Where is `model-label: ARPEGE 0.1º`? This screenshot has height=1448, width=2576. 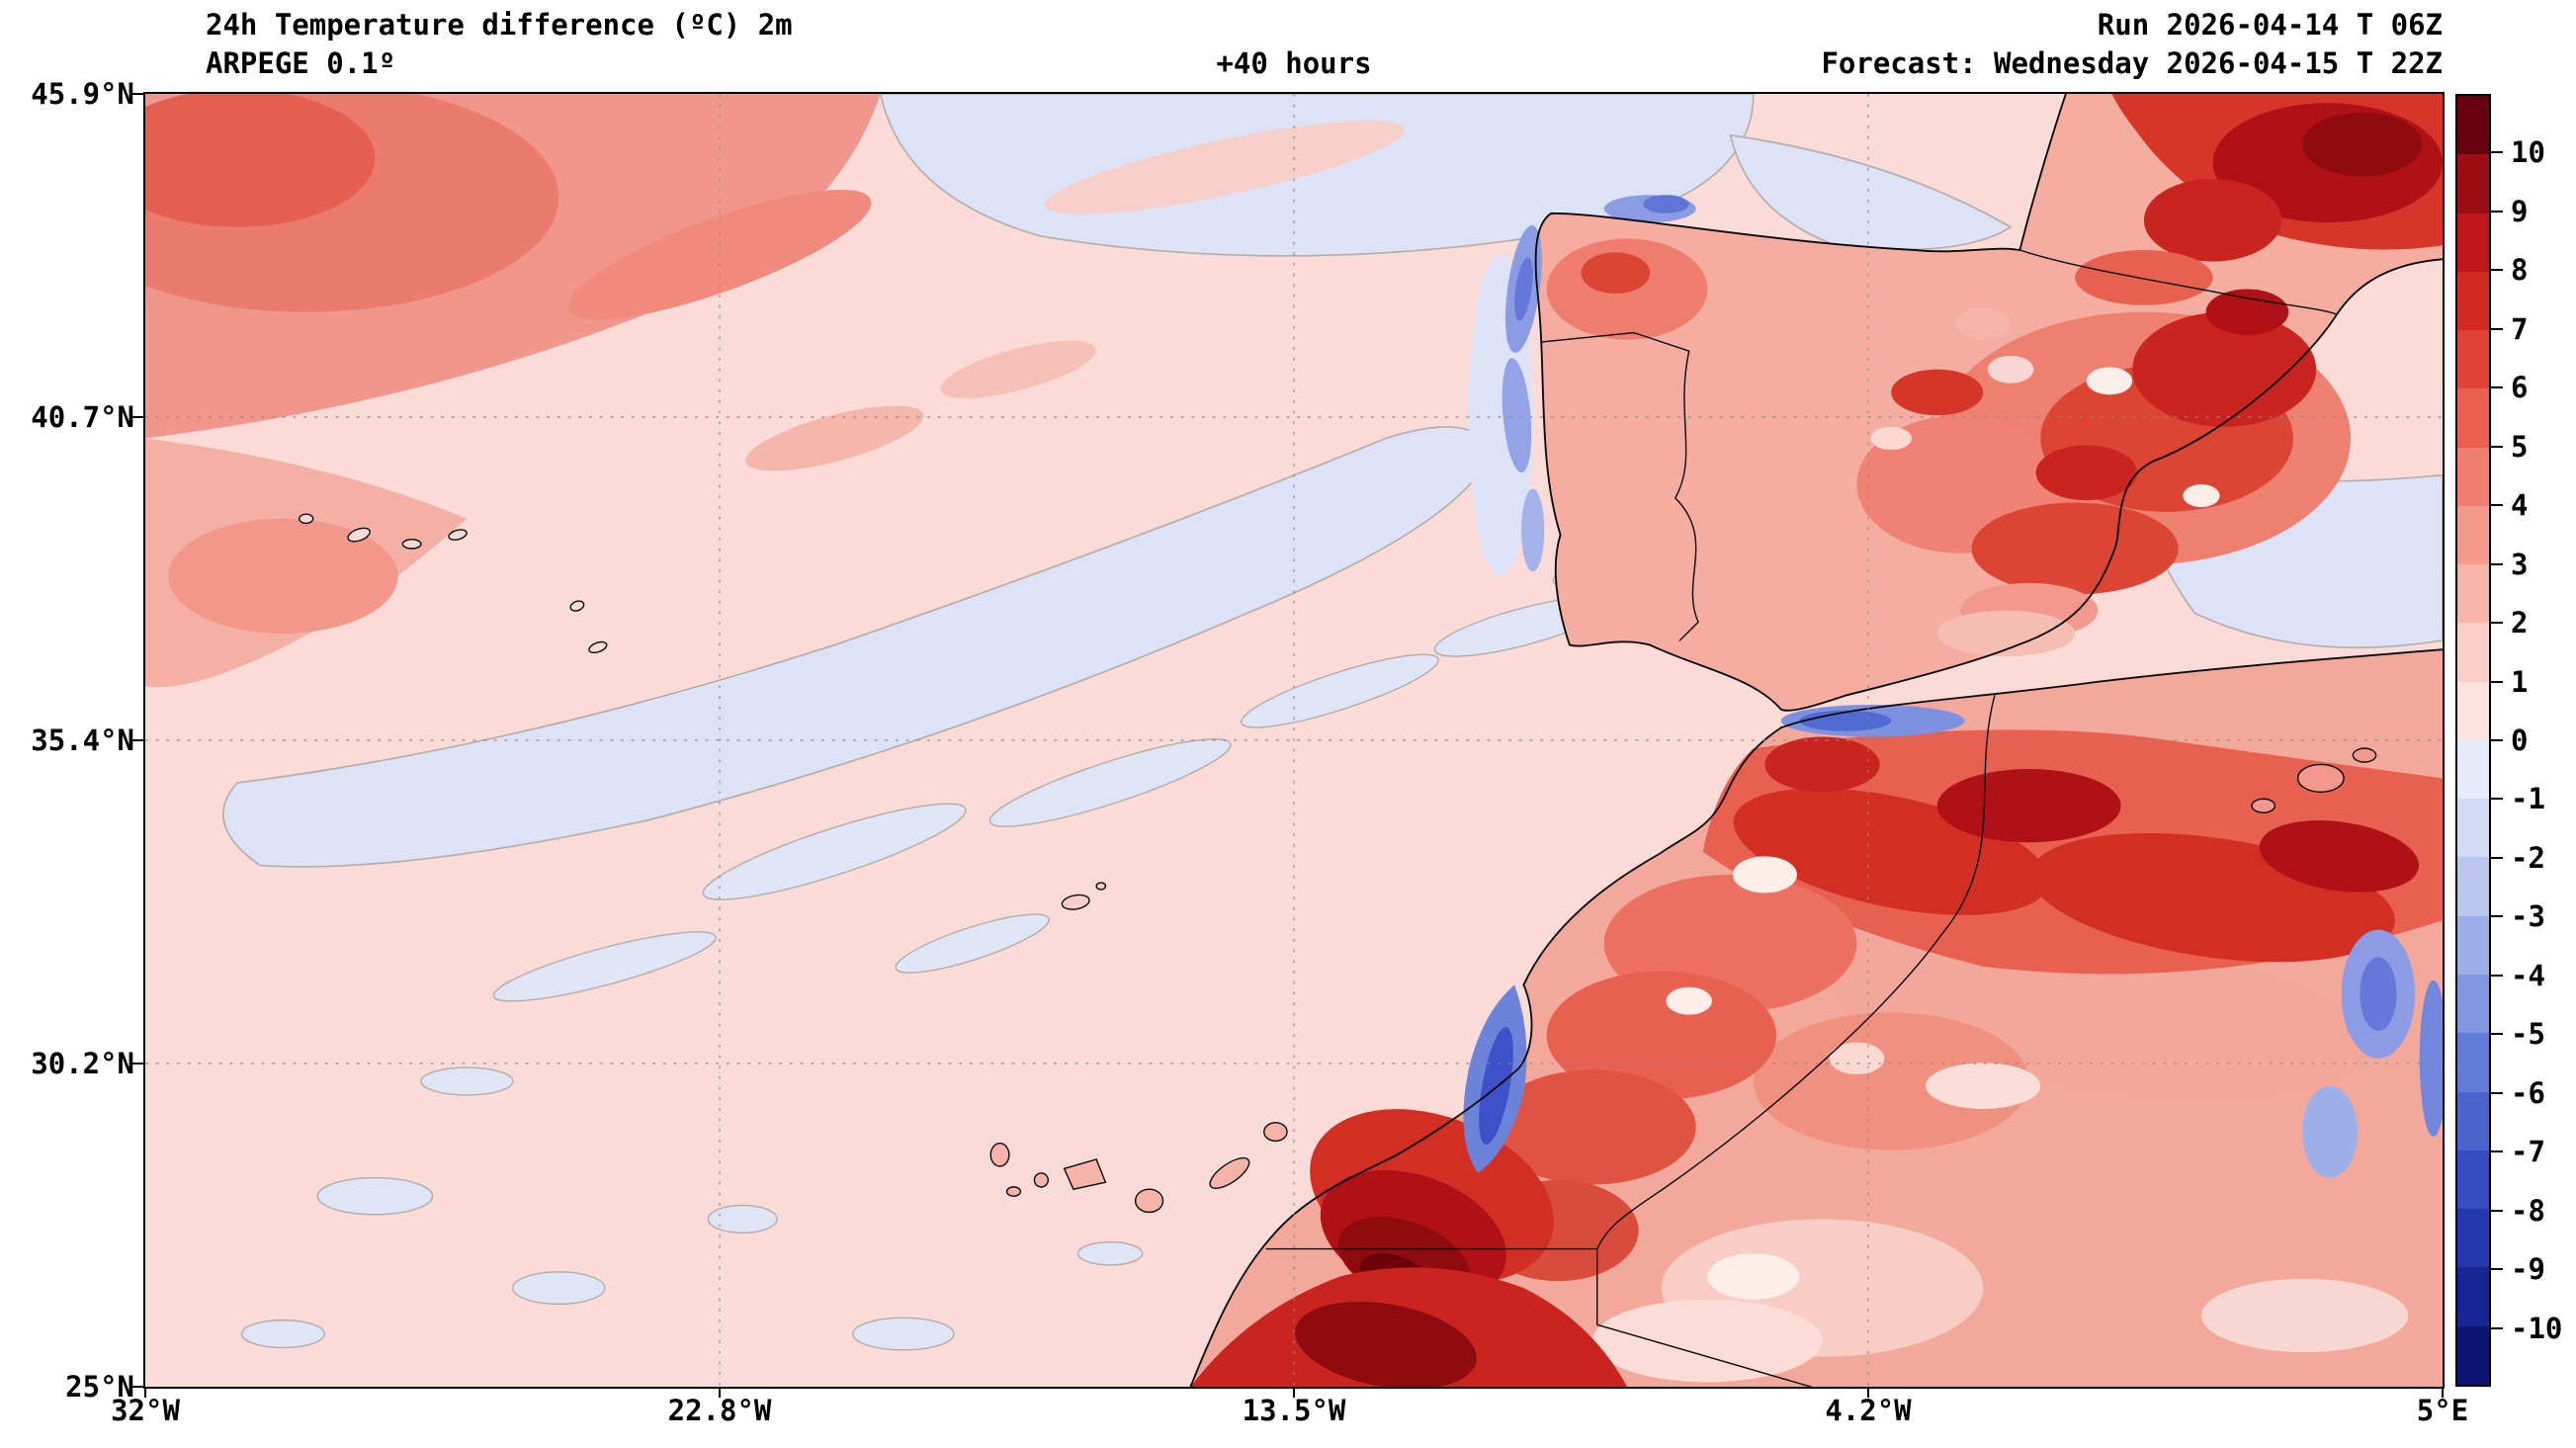
model-label: ARPEGE 0.1º is located at coordinates (301, 63).